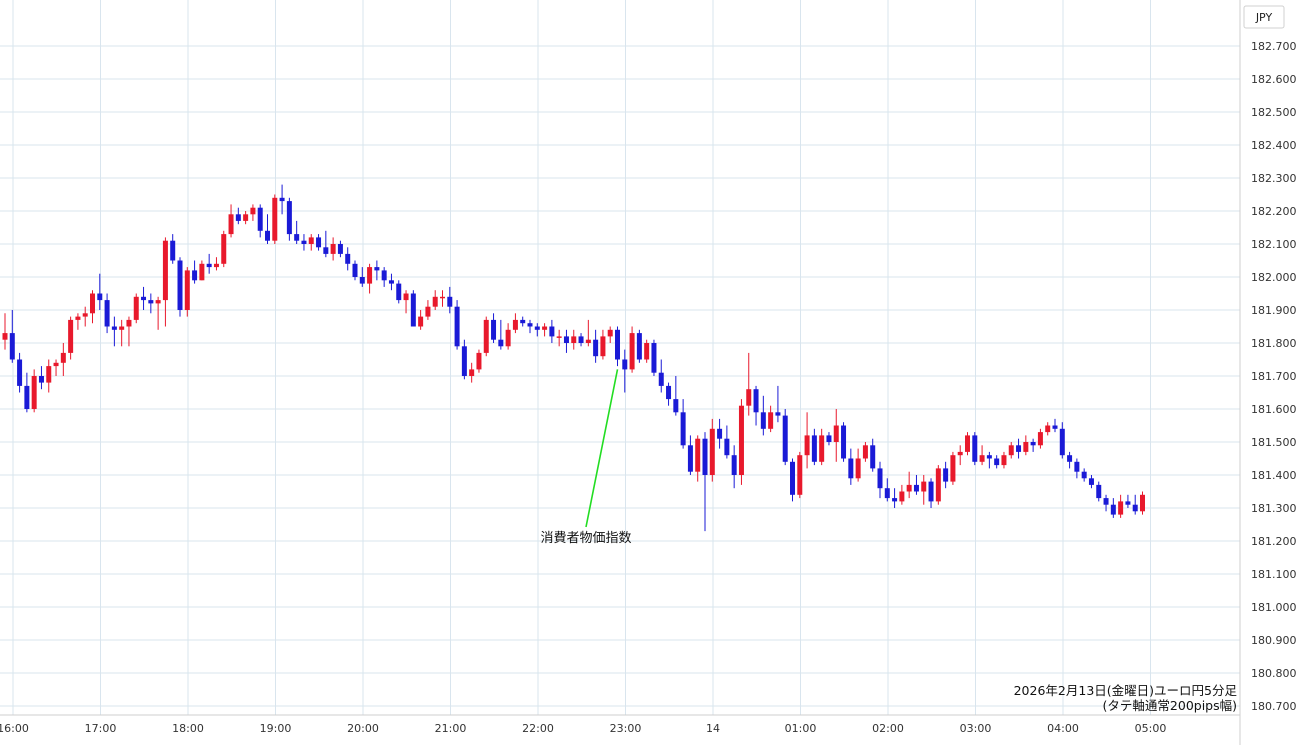 The height and width of the screenshot is (749, 1300). I want to click on x-tick-label: 23:00, so click(626, 728).